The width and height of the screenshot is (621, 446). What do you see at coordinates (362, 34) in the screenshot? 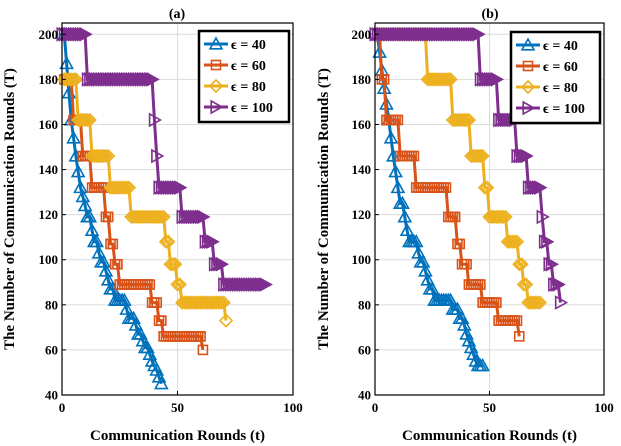
I see `y-tick-label: 200` at bounding box center [362, 34].